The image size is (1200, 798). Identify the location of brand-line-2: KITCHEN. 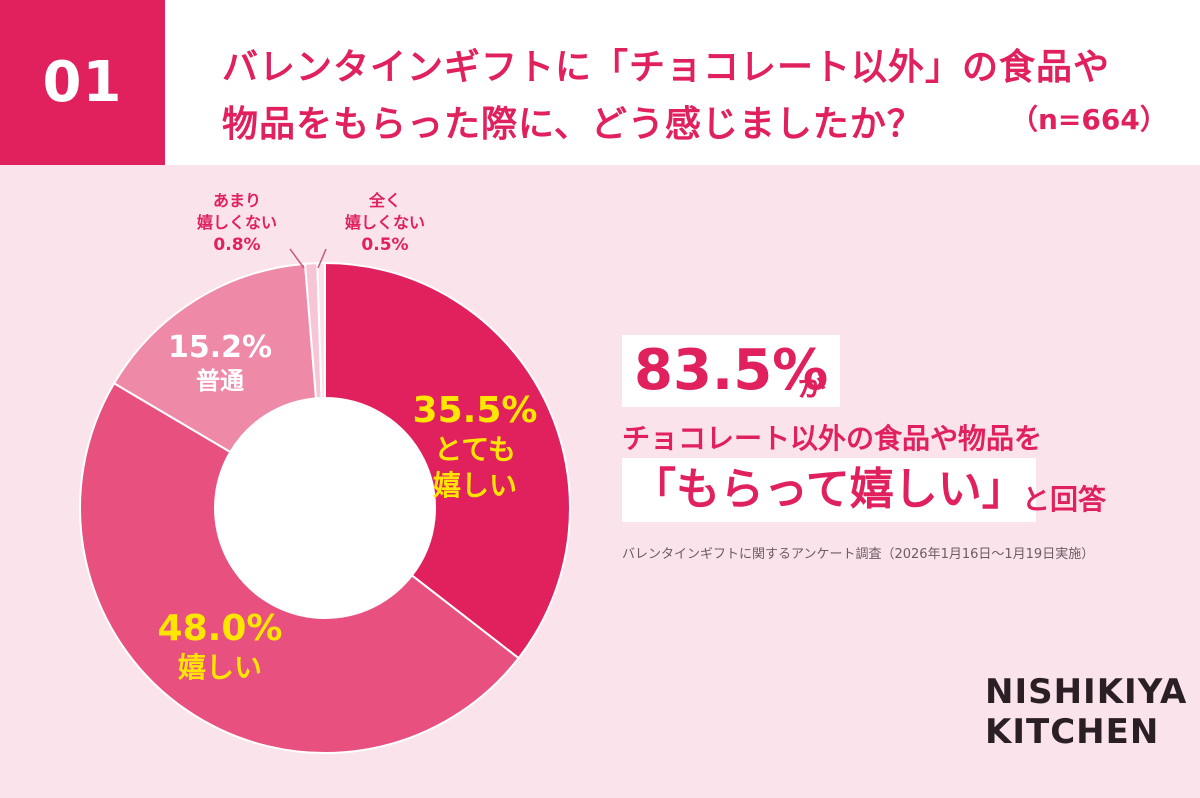
(1072, 732).